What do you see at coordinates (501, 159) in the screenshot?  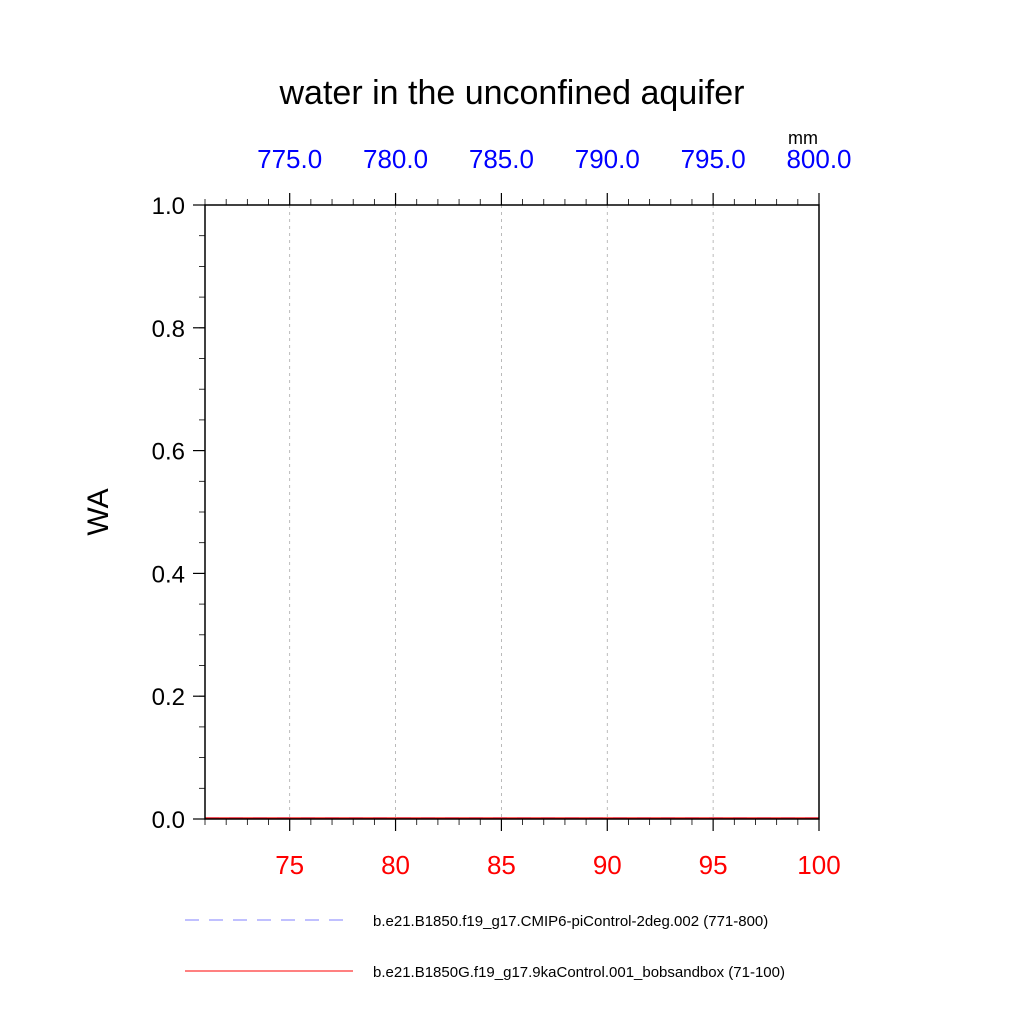 I see `top-tick-label: 785.0` at bounding box center [501, 159].